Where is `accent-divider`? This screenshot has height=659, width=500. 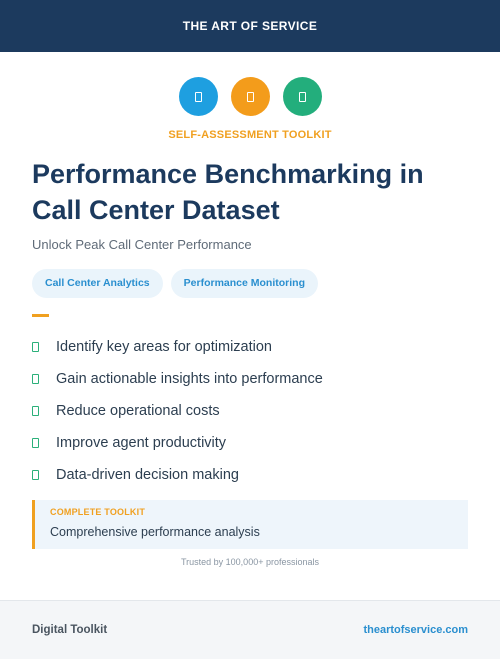 accent-divider is located at coordinates (40, 315).